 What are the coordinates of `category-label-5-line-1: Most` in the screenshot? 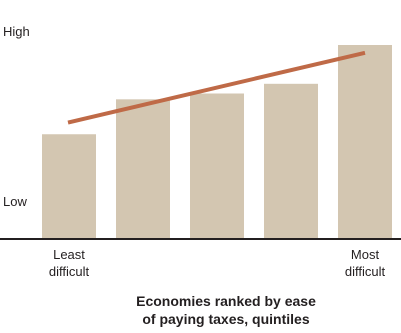 It's located at (365, 254).